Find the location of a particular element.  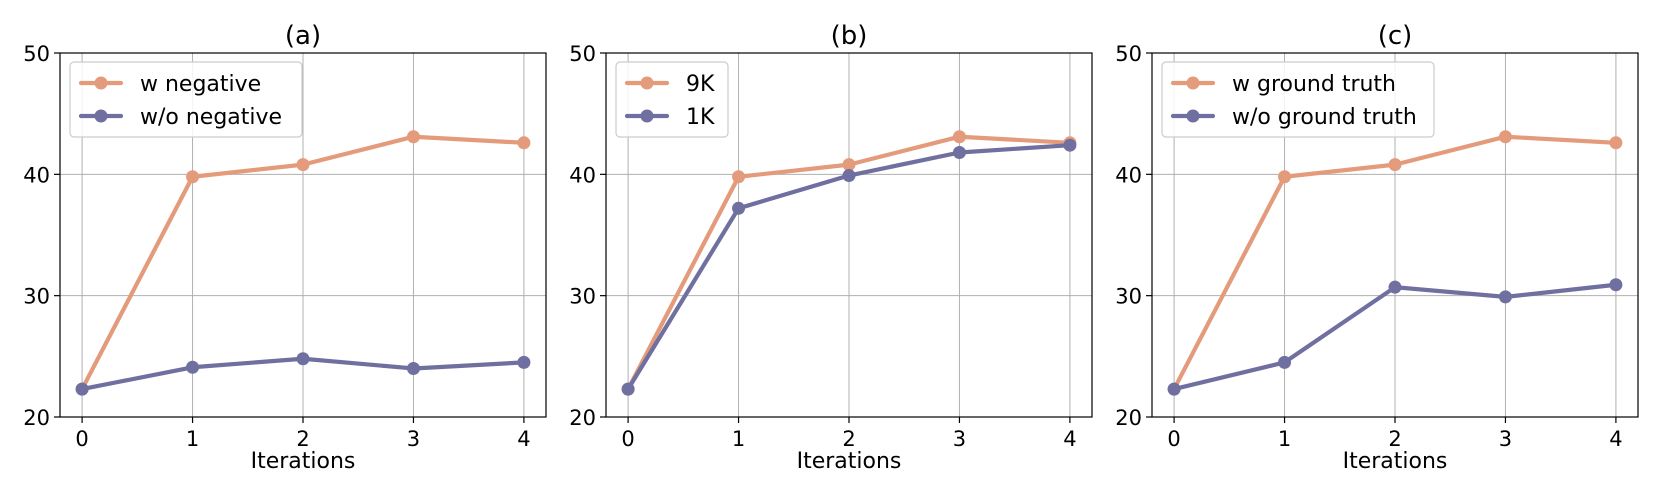

legend: w ground truth w/o ground truth is located at coordinates (1298, 99).